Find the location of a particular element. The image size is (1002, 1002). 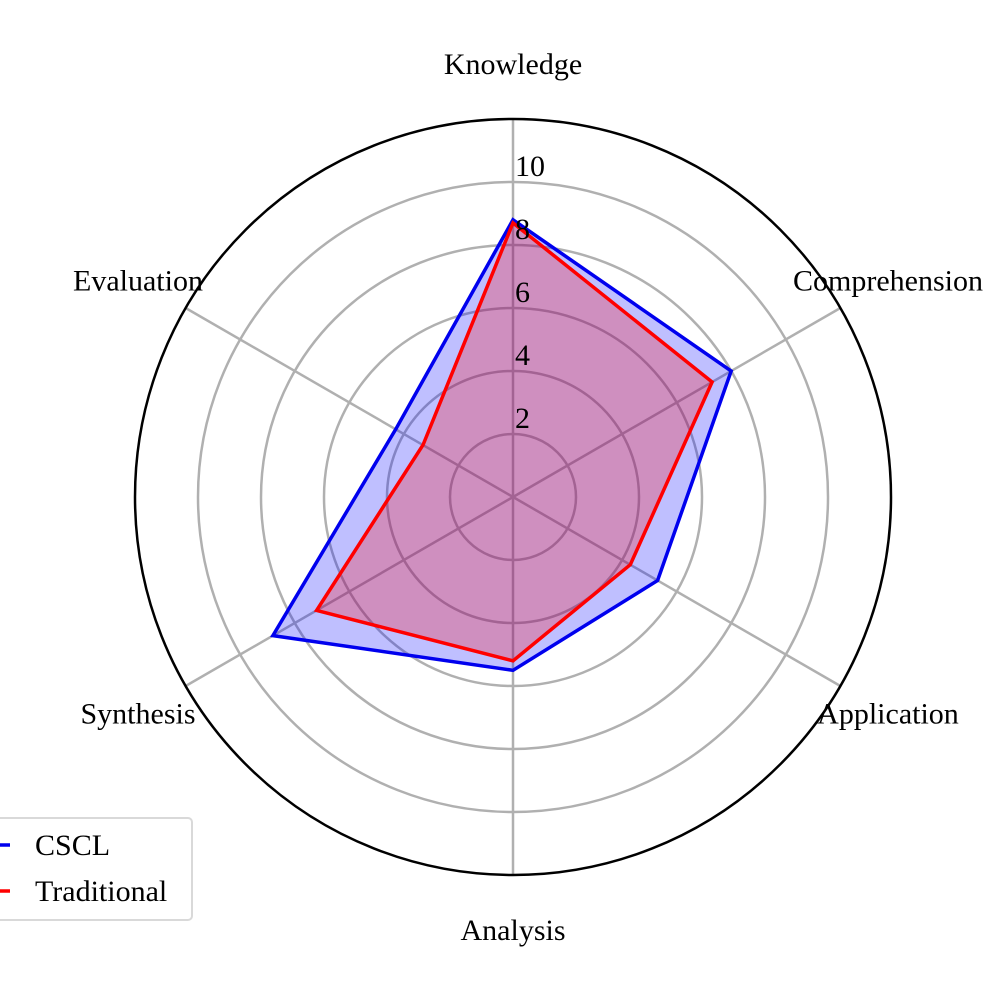

legend-label-cscl: CSCL is located at coordinates (72, 845).